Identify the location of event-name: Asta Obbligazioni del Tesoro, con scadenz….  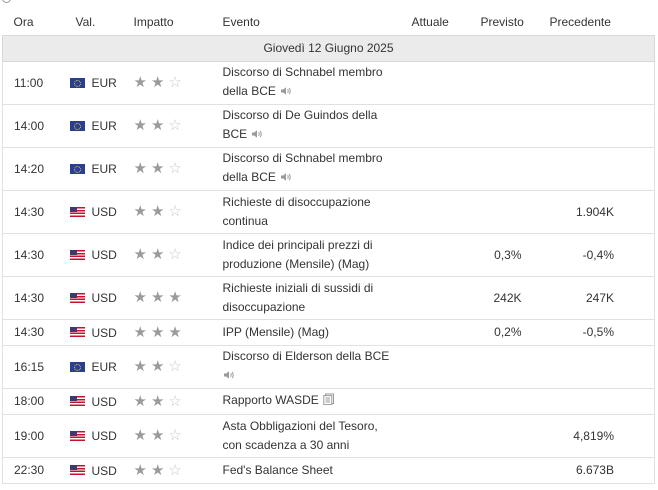
(316, 436).